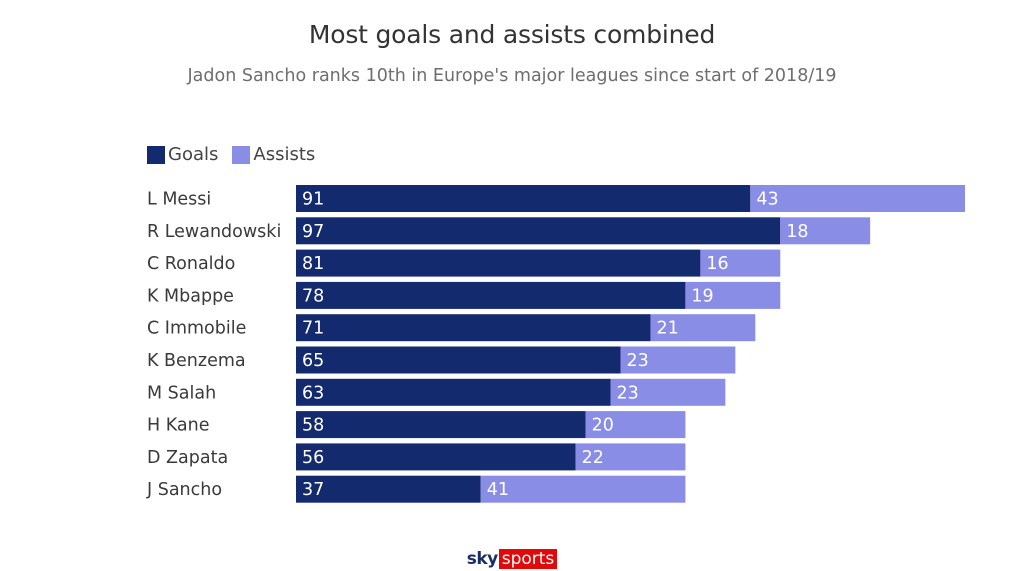 This screenshot has width=1024, height=571. I want to click on data-label-assists-c-immobile: 21, so click(667, 329).